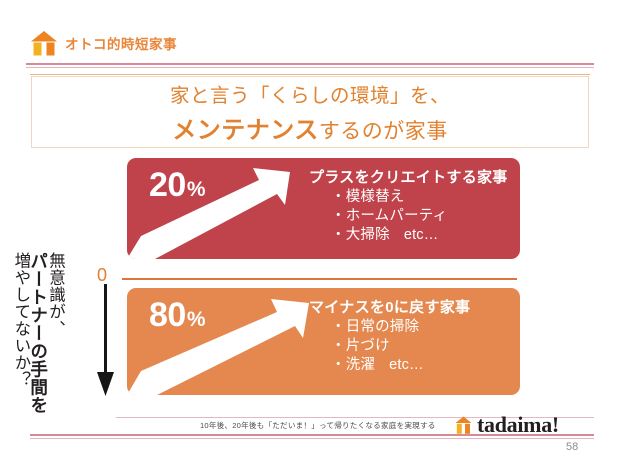 This screenshot has height=465, width=620. I want to click on title-line-2: メンテナンスするのが家事, so click(310, 127).